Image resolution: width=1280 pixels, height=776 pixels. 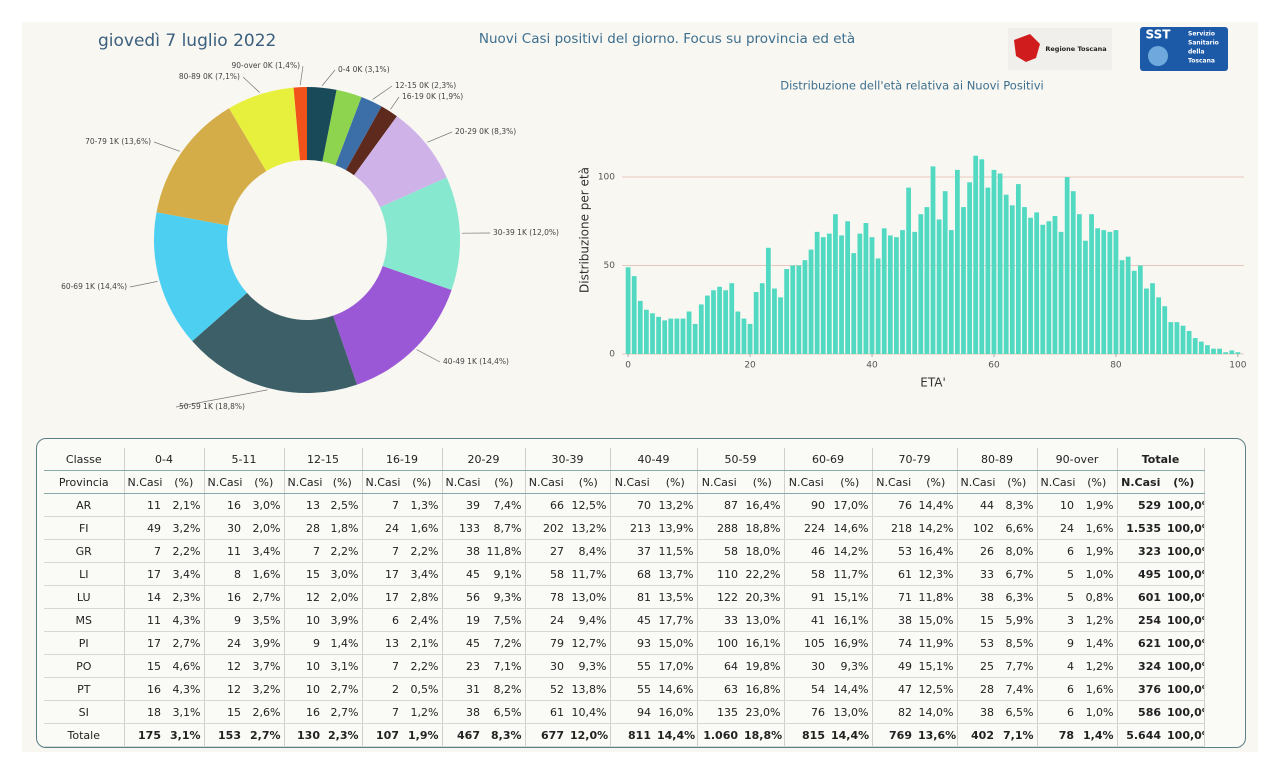 What do you see at coordinates (1017, 643) in the screenshot?
I see `table-cell: 8,5%` at bounding box center [1017, 643].